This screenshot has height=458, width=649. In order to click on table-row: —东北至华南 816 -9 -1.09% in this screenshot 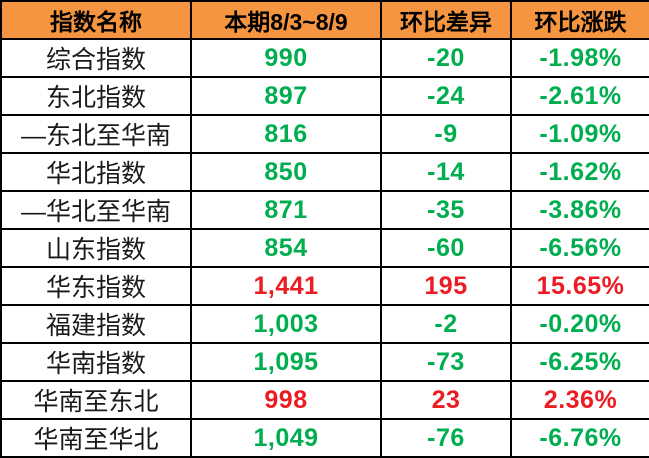, I will do `click(324, 134)`.